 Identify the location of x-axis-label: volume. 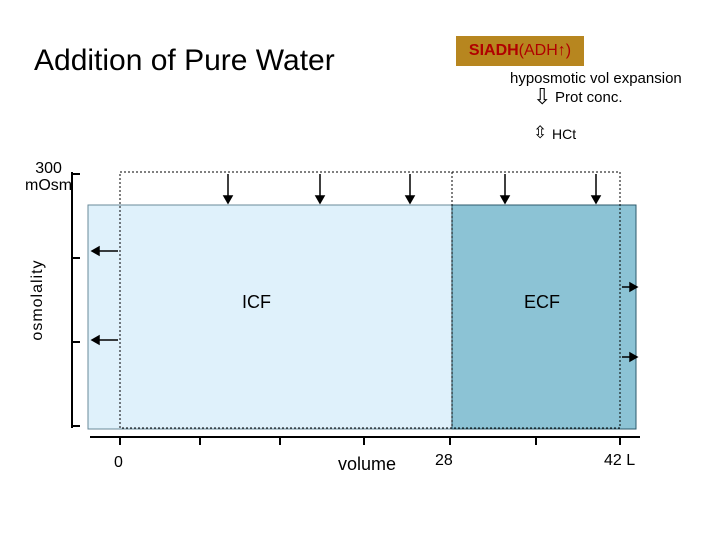
(367, 464).